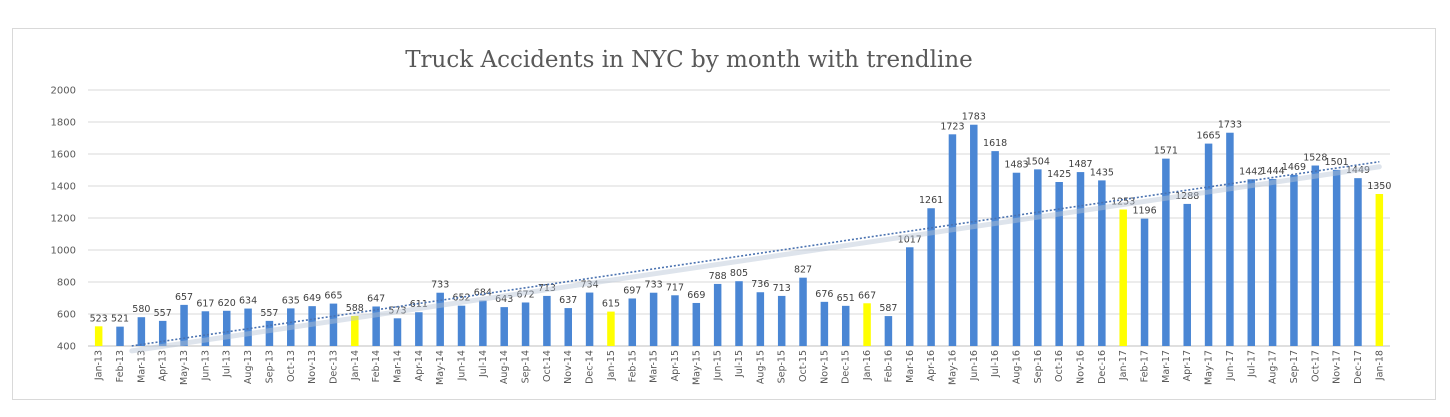 The width and height of the screenshot is (1450, 417). Describe the element at coordinates (1166, 151) in the screenshot. I see `data-label: 1571` at that location.